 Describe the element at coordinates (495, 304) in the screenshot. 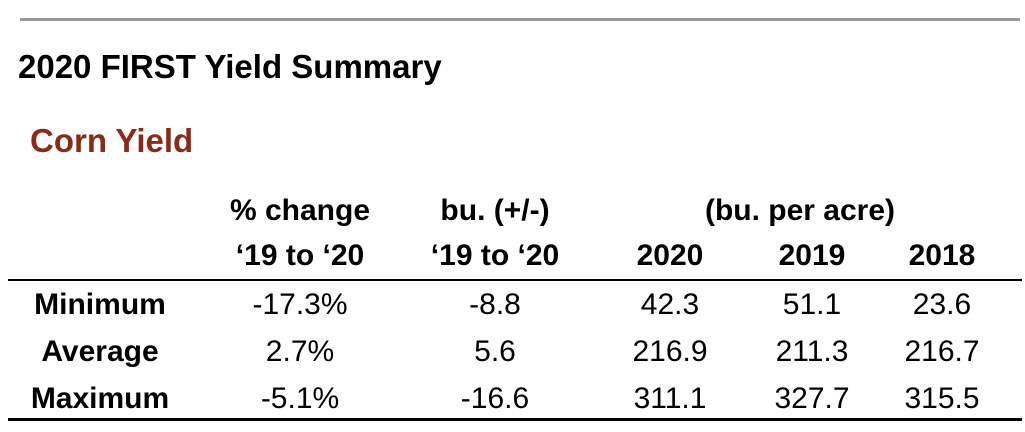

I see `cell-bu-change: -8.8` at that location.